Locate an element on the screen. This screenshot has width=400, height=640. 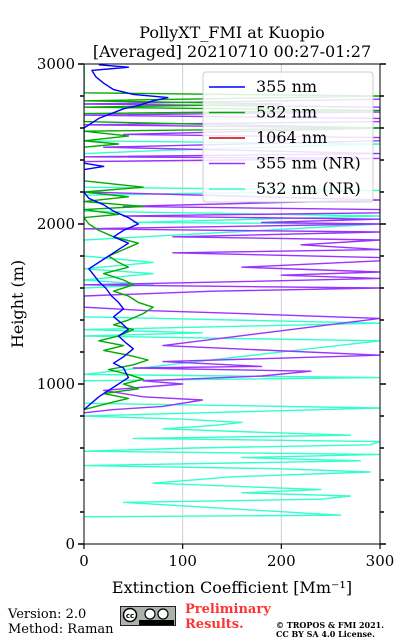
y-axis-label: Height (m) is located at coordinates (17, 304).